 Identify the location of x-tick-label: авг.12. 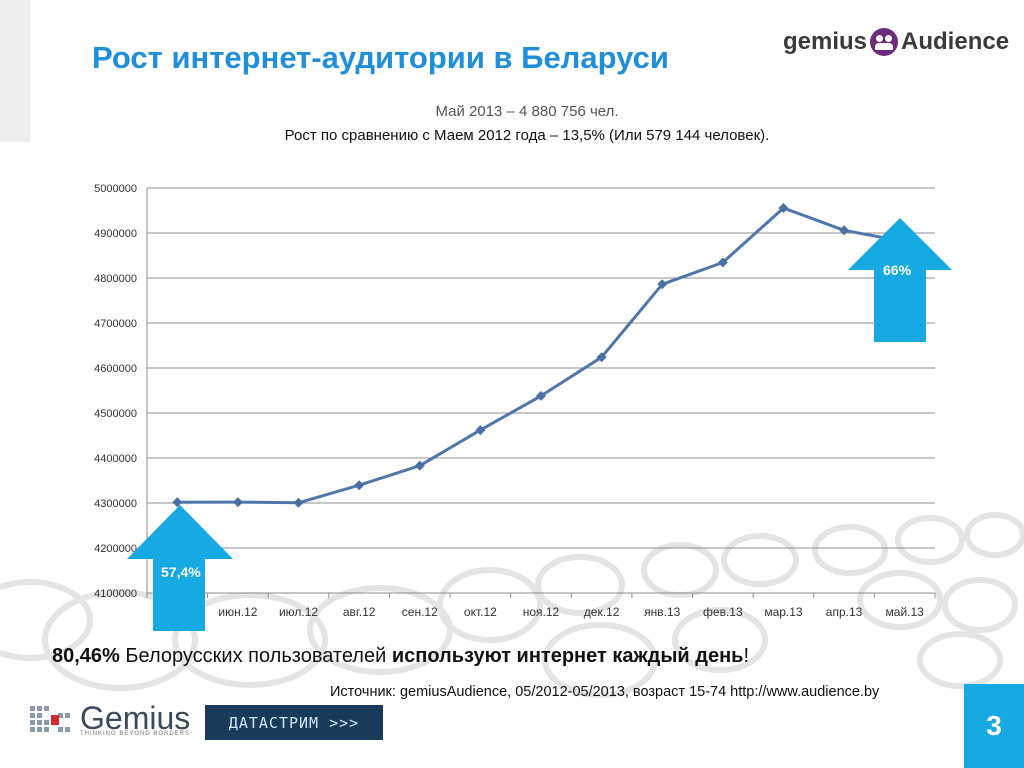
(359, 612).